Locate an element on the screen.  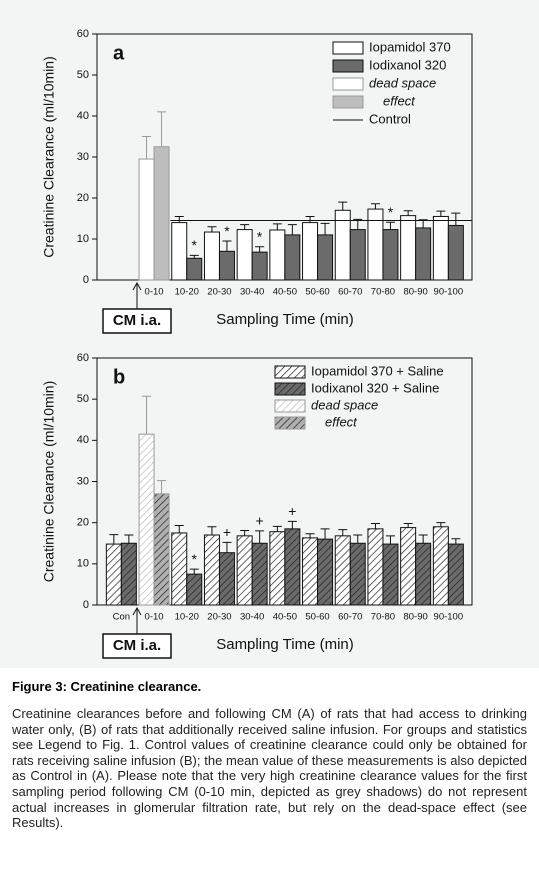
x-tick-label: 60-70 is located at coordinates (350, 617).